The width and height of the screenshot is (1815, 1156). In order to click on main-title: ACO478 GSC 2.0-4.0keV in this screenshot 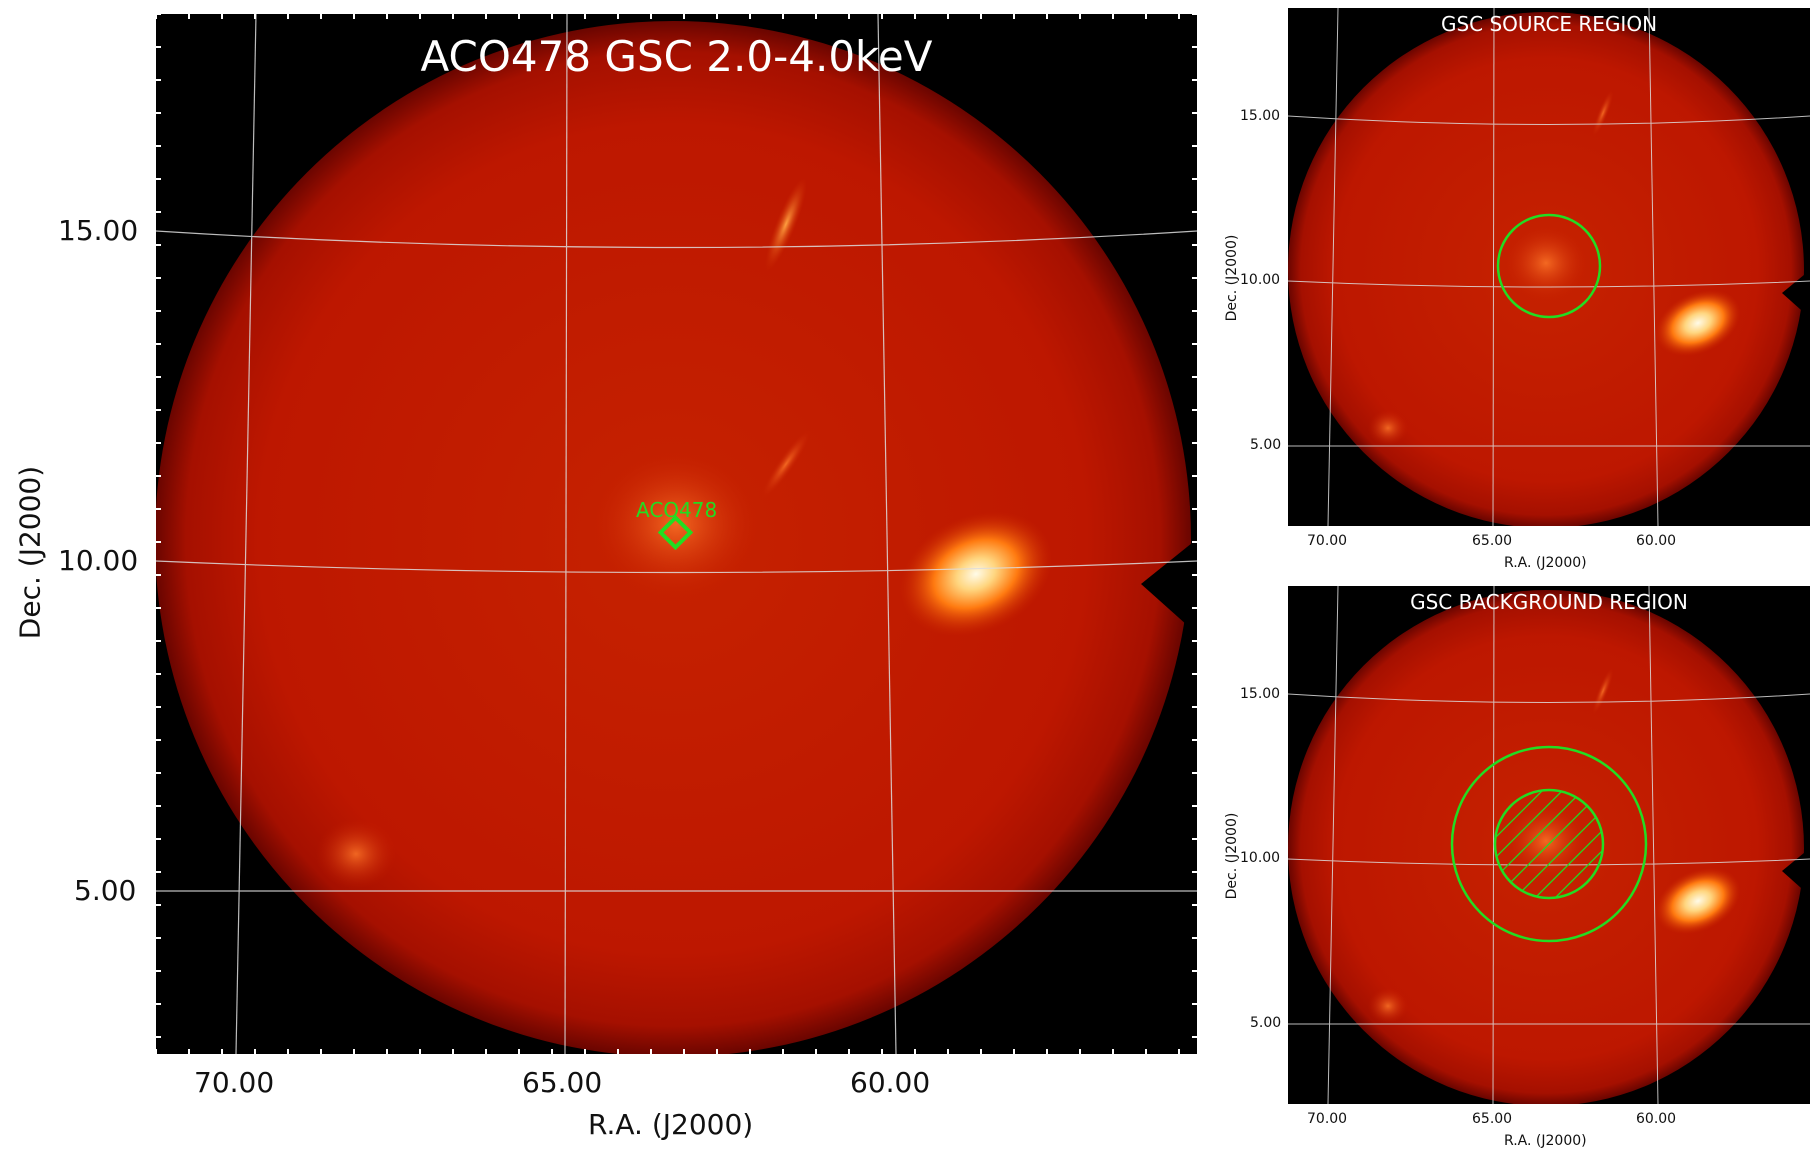, I will do `click(676, 56)`.